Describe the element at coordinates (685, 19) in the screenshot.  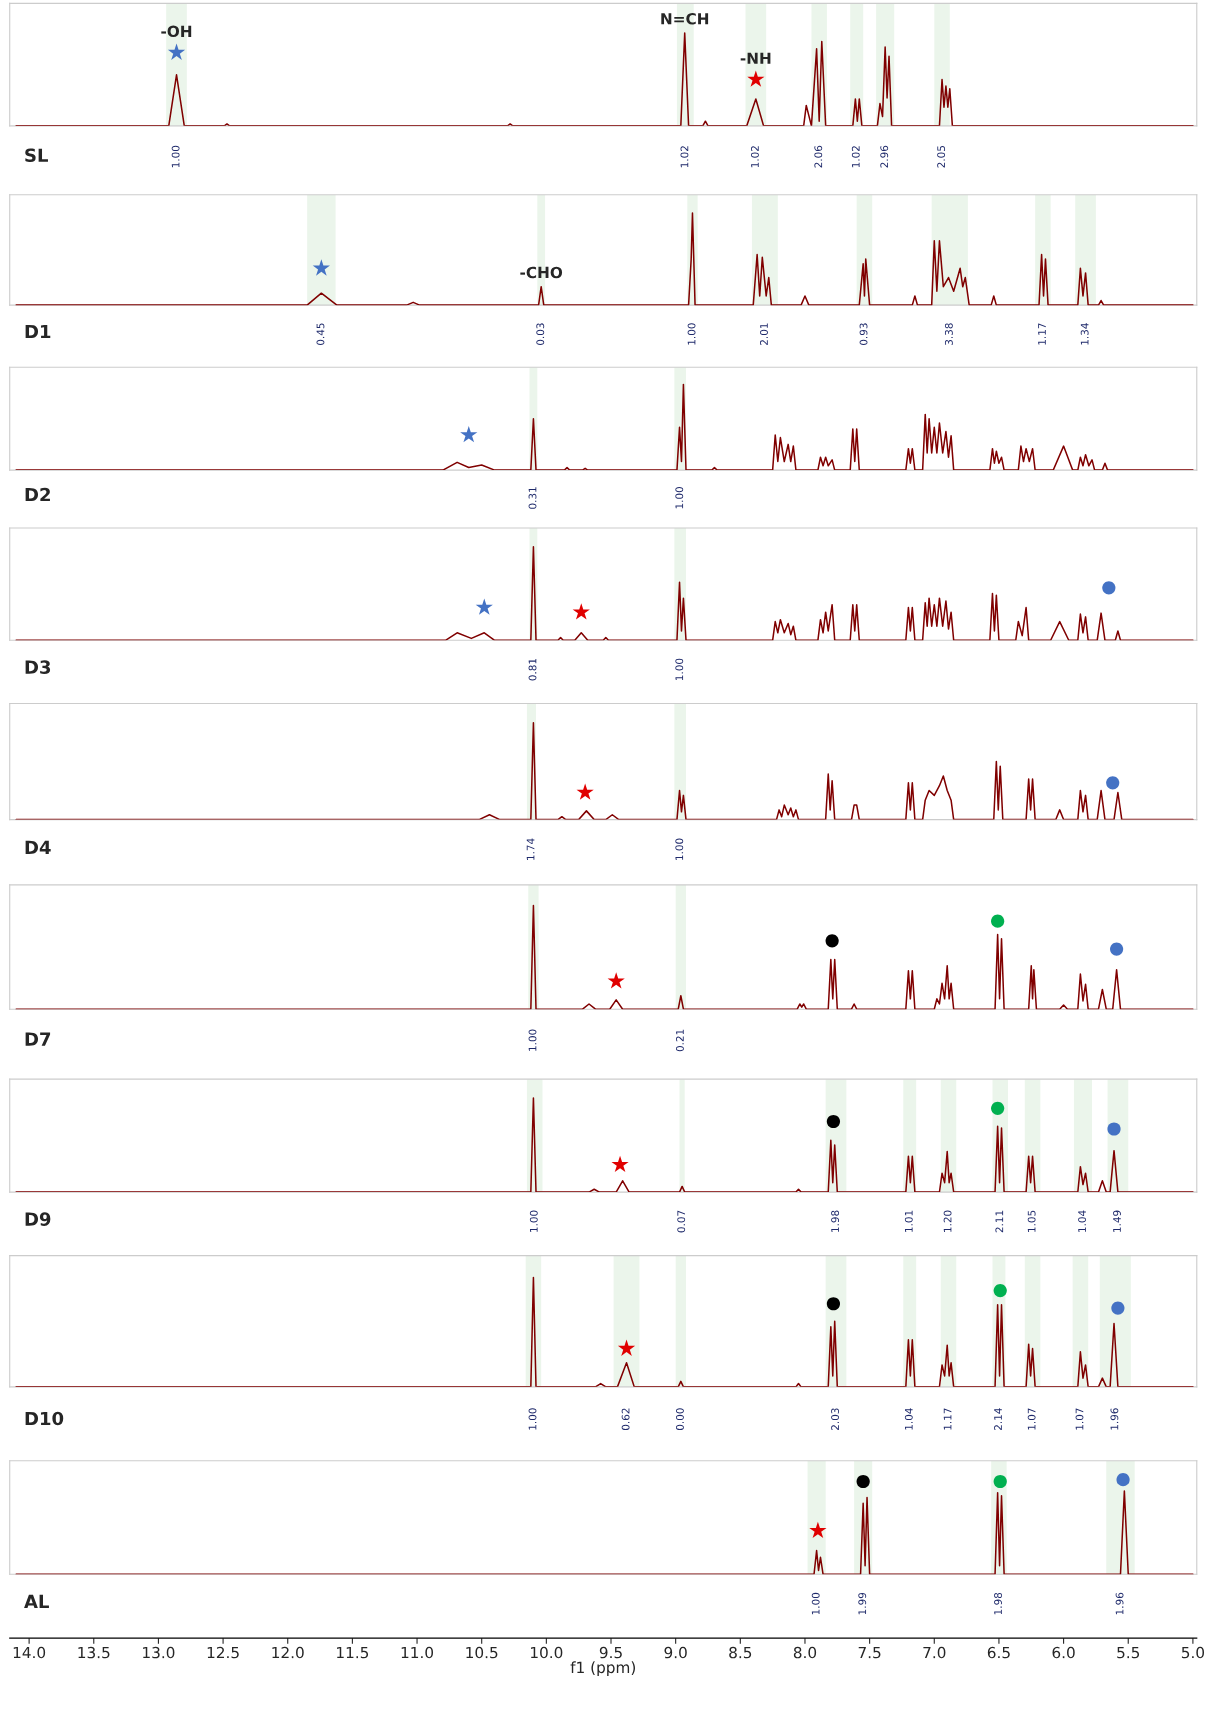
I see `annotation: N=CH` at that location.